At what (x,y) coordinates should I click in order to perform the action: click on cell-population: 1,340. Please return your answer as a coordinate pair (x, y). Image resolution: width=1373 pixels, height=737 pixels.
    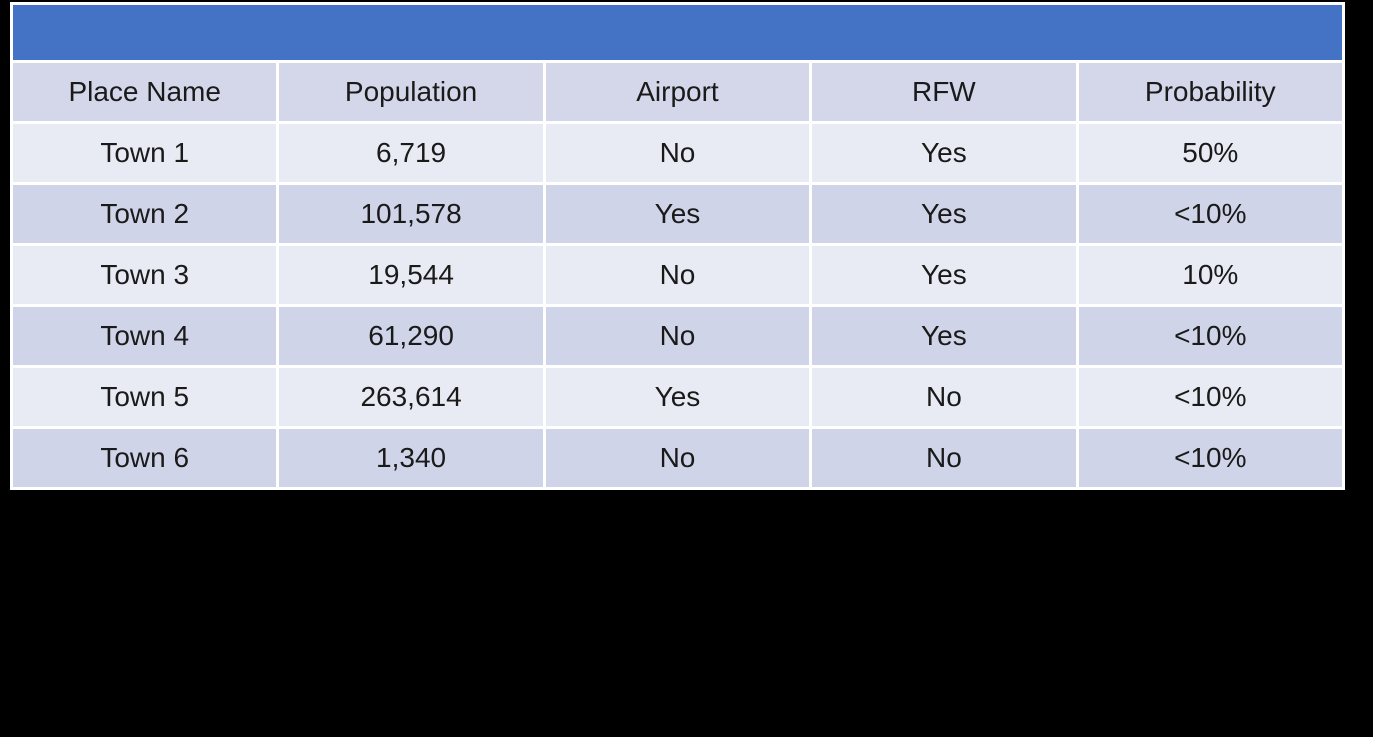
    Looking at the image, I should click on (411, 458).